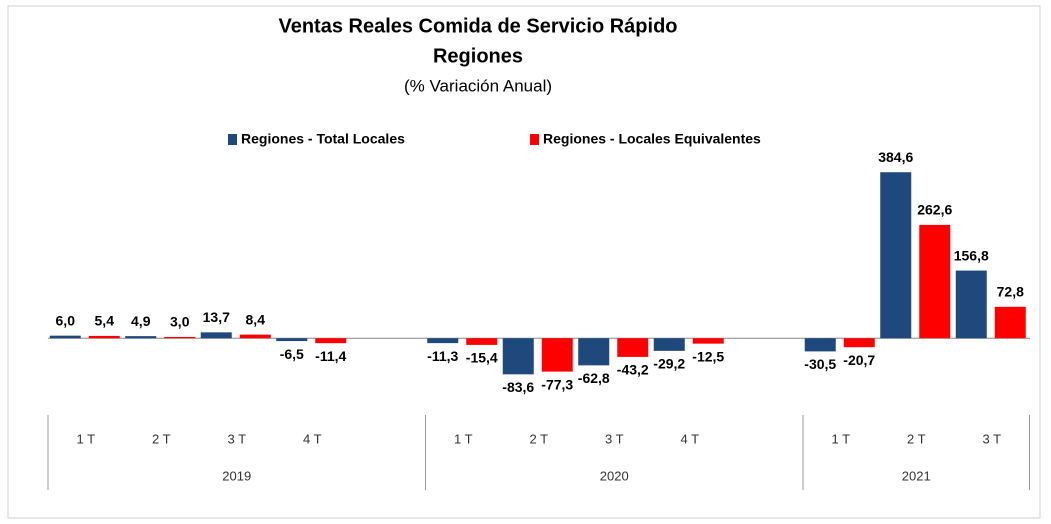 This screenshot has width=1051, height=524. Describe the element at coordinates (1010, 292) in the screenshot. I see `data-label: 72,8` at that location.